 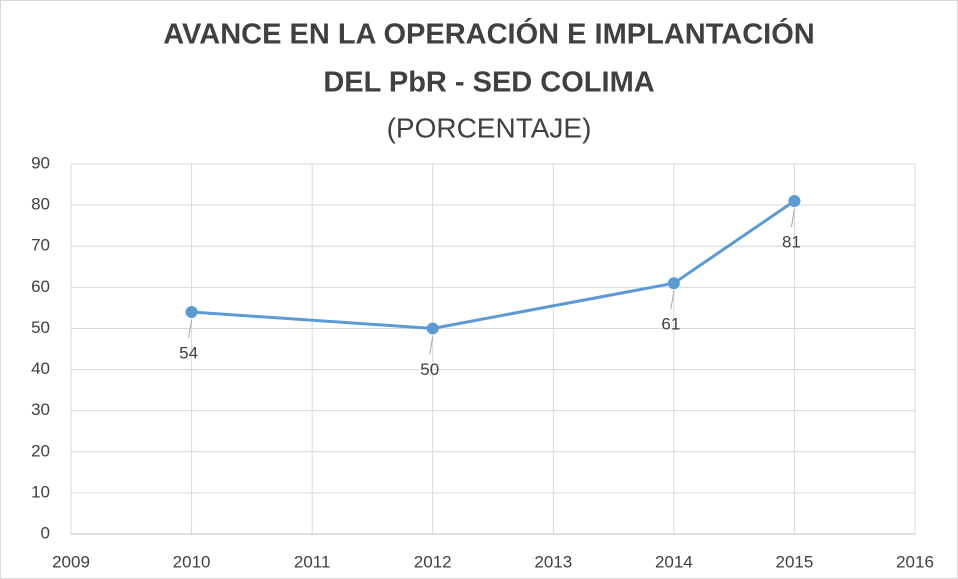 What do you see at coordinates (791, 241) in the screenshot?
I see `data-label: 81` at bounding box center [791, 241].